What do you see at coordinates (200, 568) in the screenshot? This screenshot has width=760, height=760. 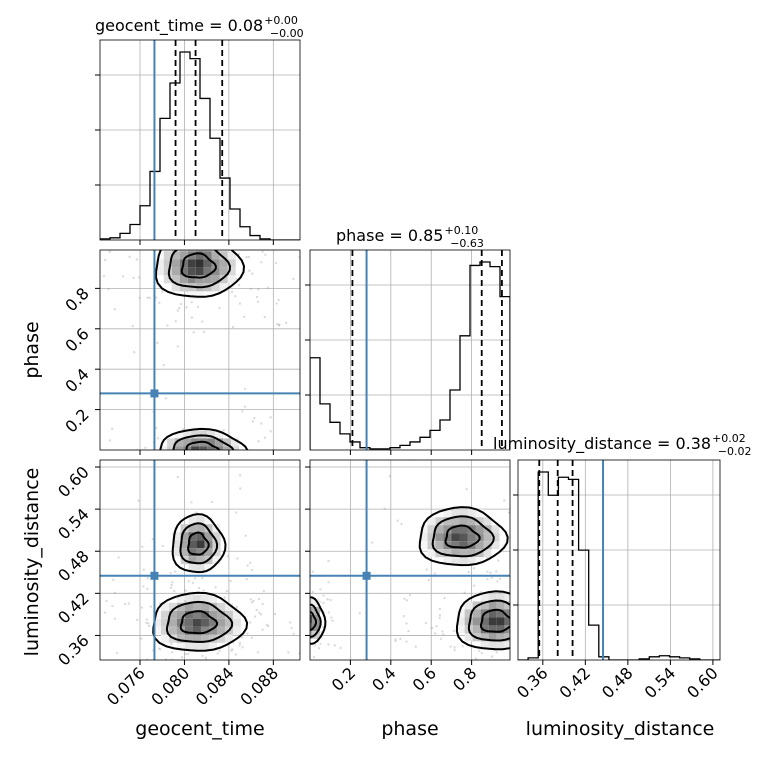 I see `plot-area` at bounding box center [200, 568].